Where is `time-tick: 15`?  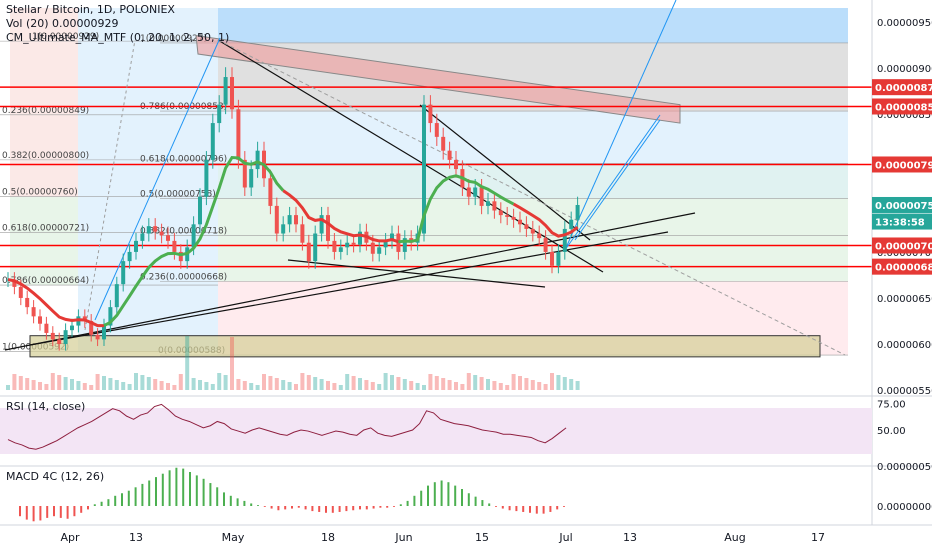 time-tick: 15 is located at coordinates (482, 537).